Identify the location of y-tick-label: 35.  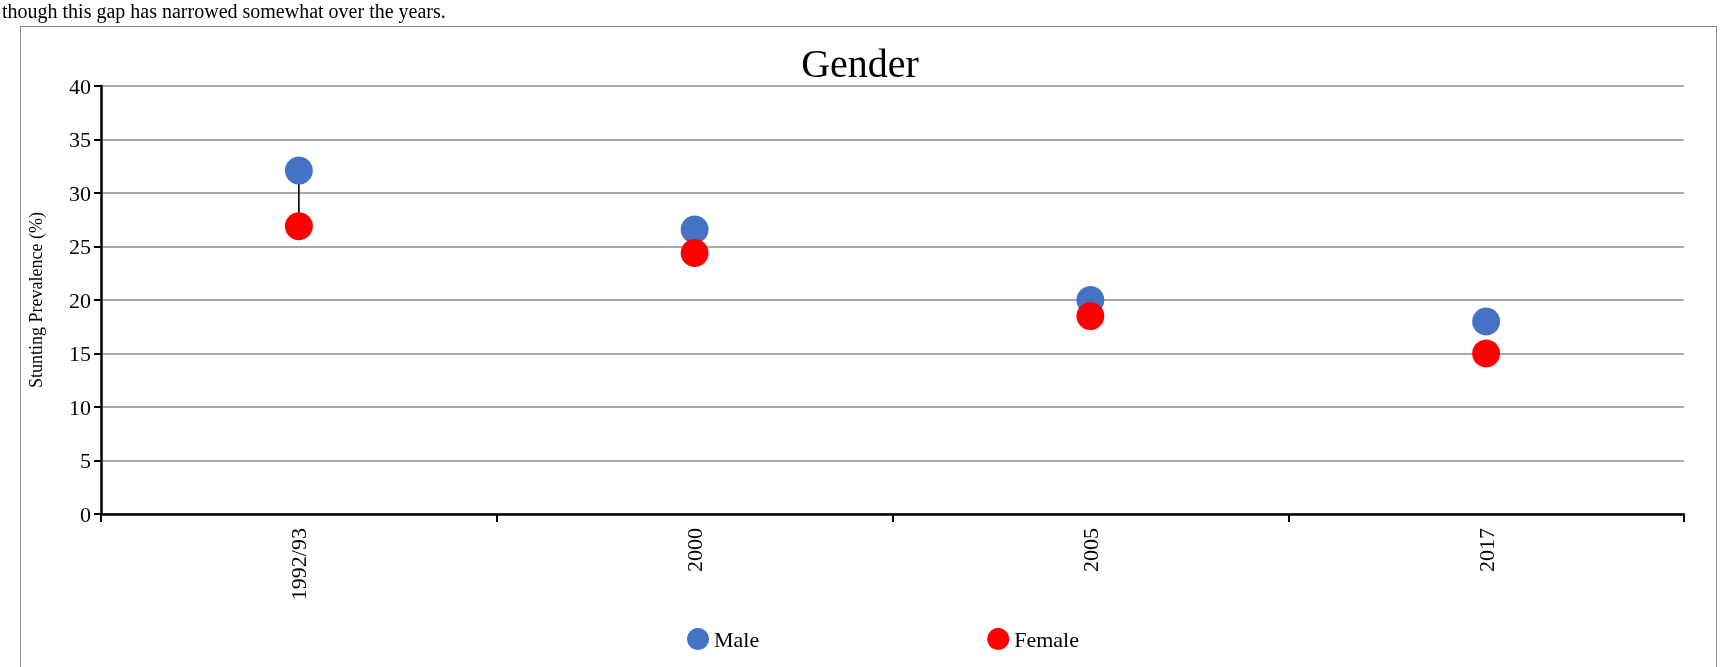
(80, 139).